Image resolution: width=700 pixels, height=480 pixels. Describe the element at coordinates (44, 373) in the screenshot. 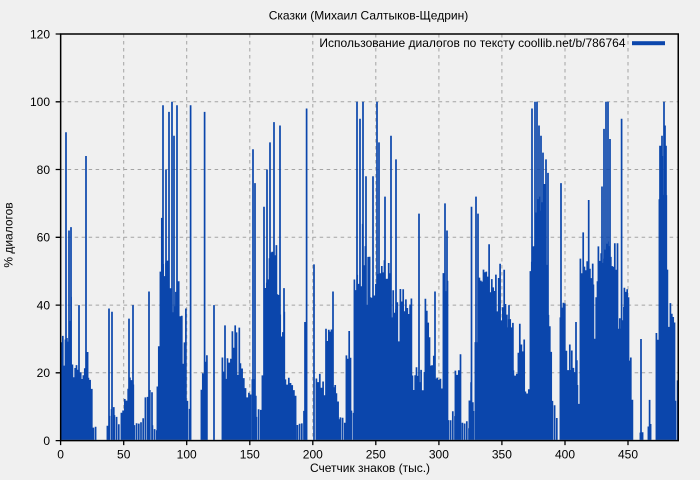

I see `svg-text: 20` at that location.